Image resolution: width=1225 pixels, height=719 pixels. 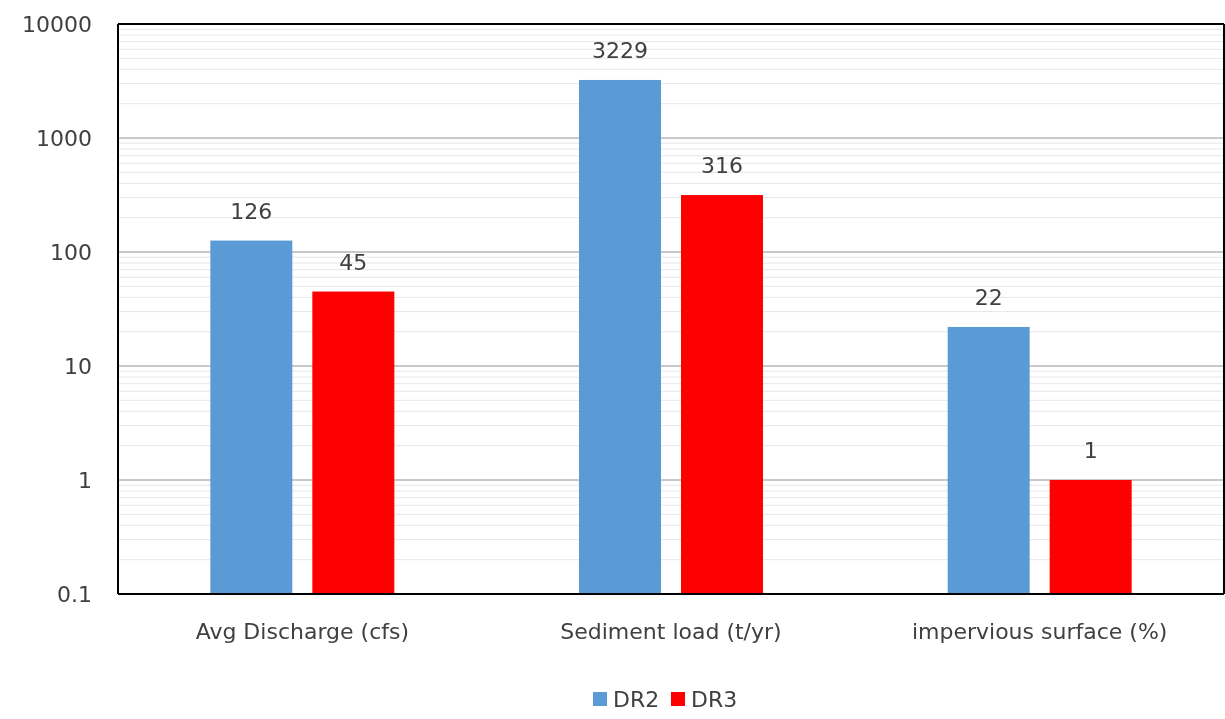 What do you see at coordinates (302, 631) in the screenshot?
I see `x-tick-label: Avg Discharge (cfs)` at bounding box center [302, 631].